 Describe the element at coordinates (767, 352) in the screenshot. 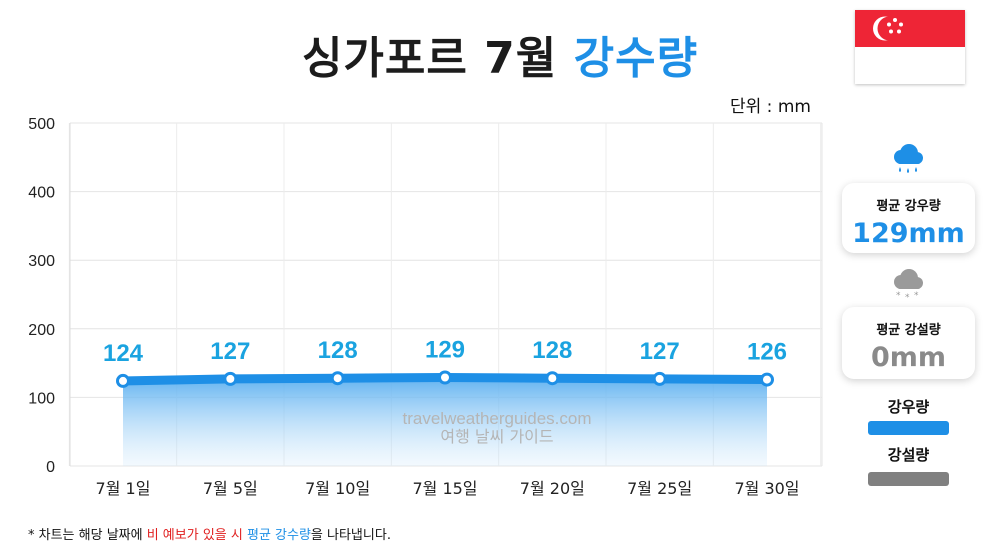

I see `data-label: 126` at that location.